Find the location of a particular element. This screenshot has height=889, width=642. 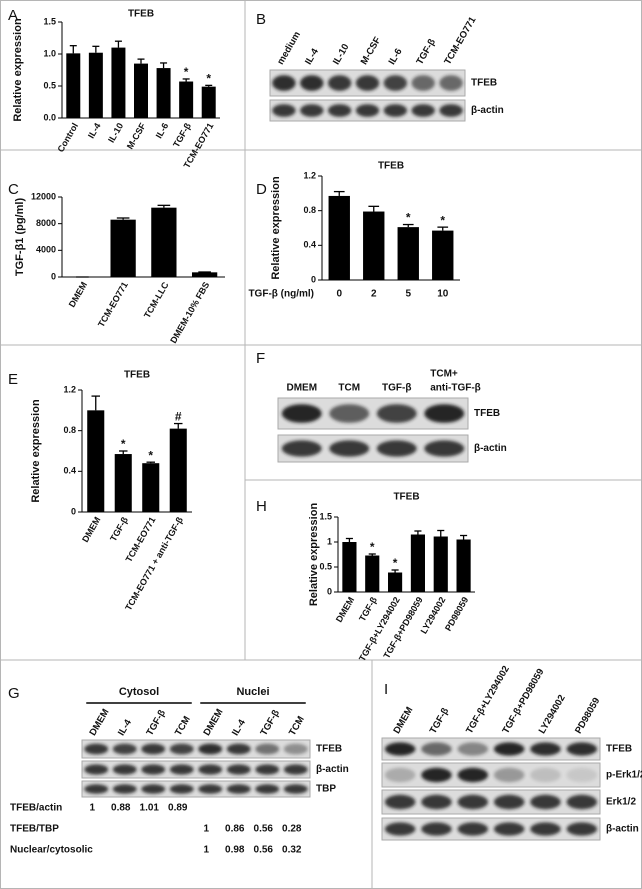

x-tick-label: 5 is located at coordinates (408, 294).